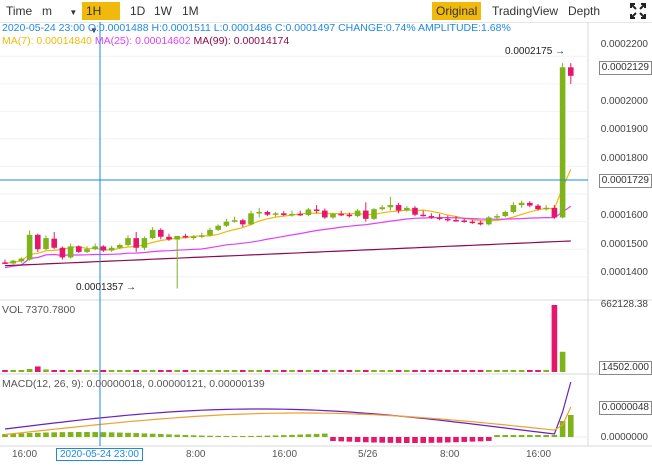  What do you see at coordinates (241, 41) in the screenshot?
I see `ma99-value: MA(99): 0.00014174` at bounding box center [241, 41].